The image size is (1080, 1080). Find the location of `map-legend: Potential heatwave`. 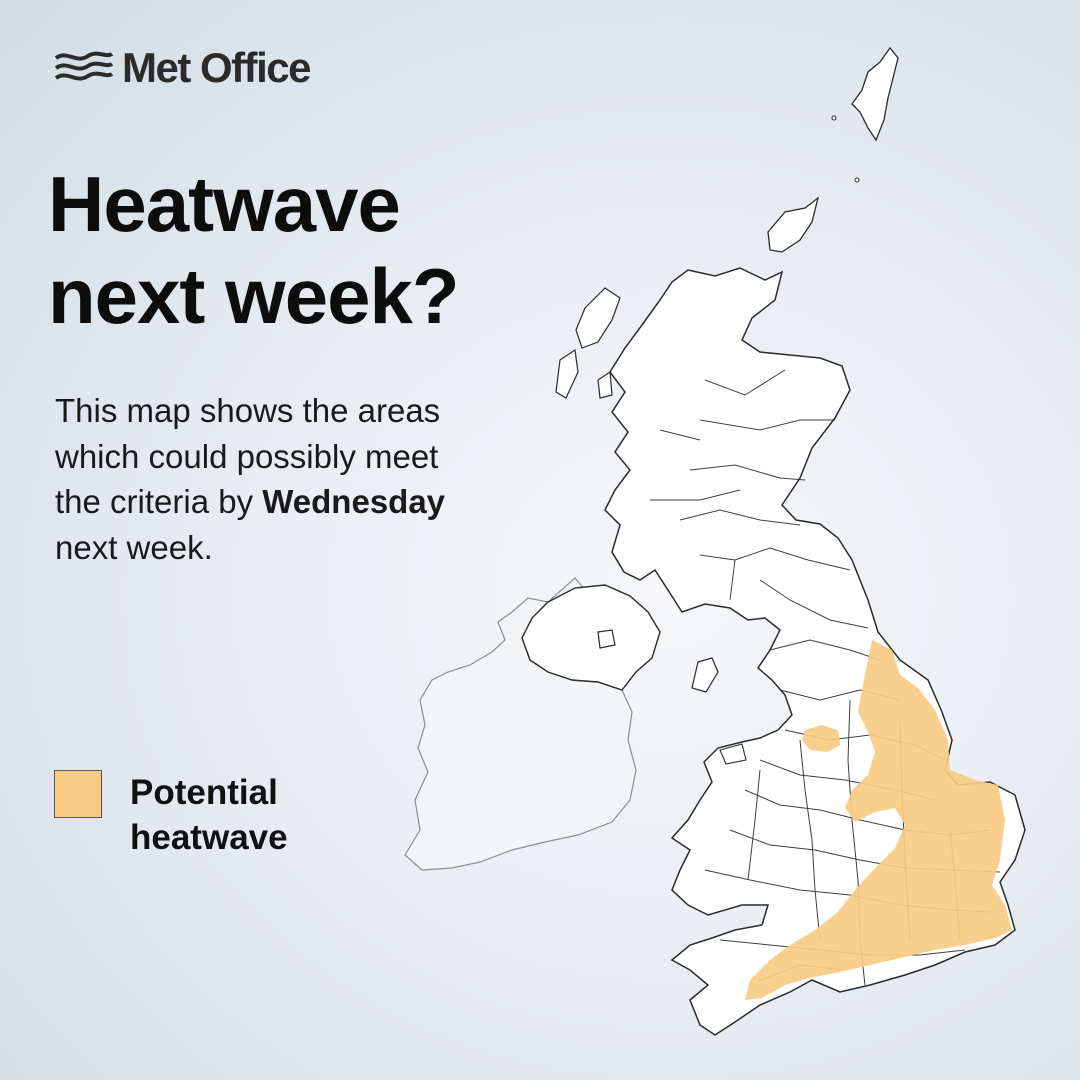

map-legend: Potential heatwave is located at coordinates (171, 815).